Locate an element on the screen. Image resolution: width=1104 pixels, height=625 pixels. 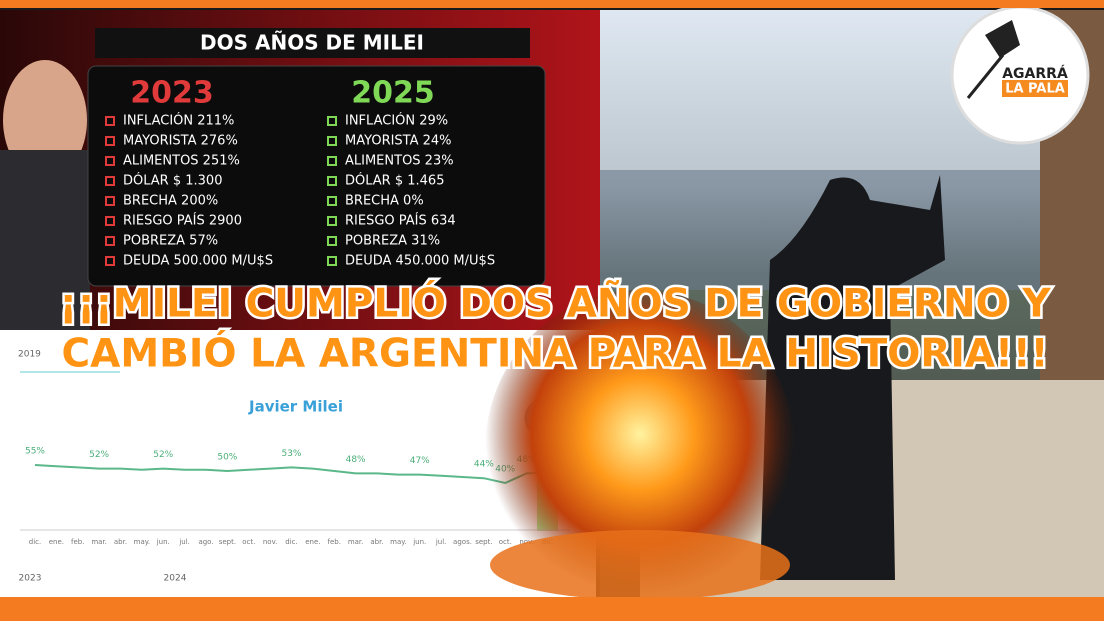
explosion is located at coordinates (640, 450).